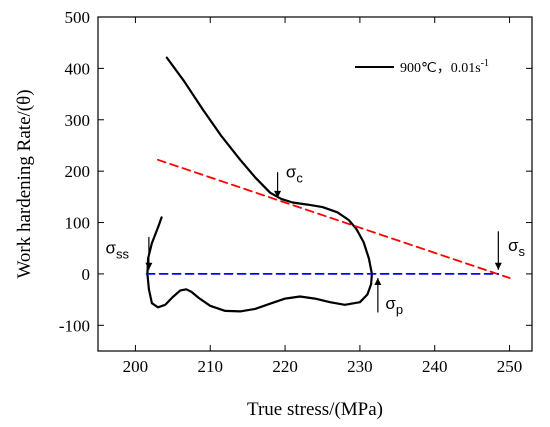 The width and height of the screenshot is (550, 427). What do you see at coordinates (360, 366) in the screenshot?
I see `x-tick-label-3: 230` at bounding box center [360, 366].